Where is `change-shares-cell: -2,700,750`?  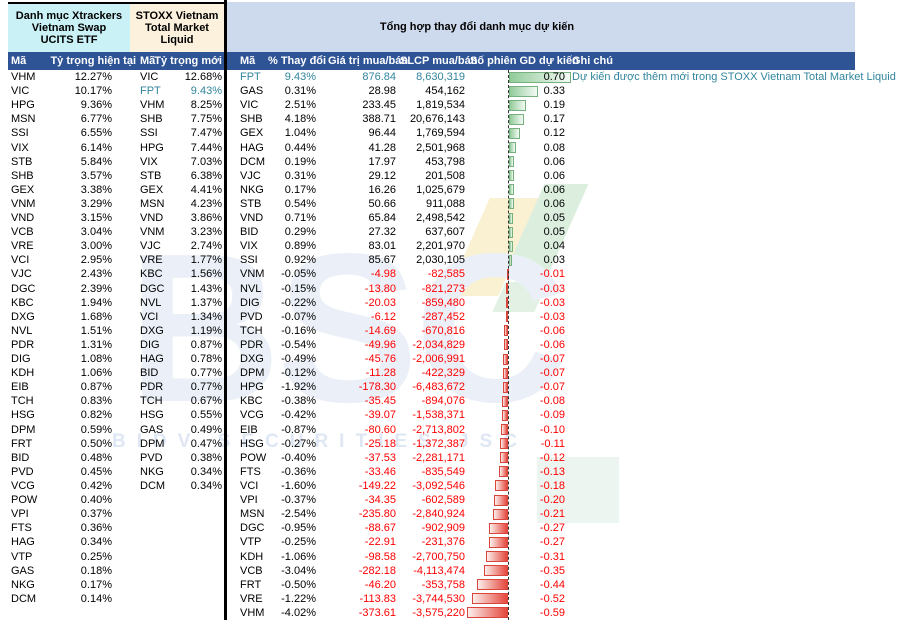
change-shares-cell: -2,700,750 is located at coordinates (438, 556).